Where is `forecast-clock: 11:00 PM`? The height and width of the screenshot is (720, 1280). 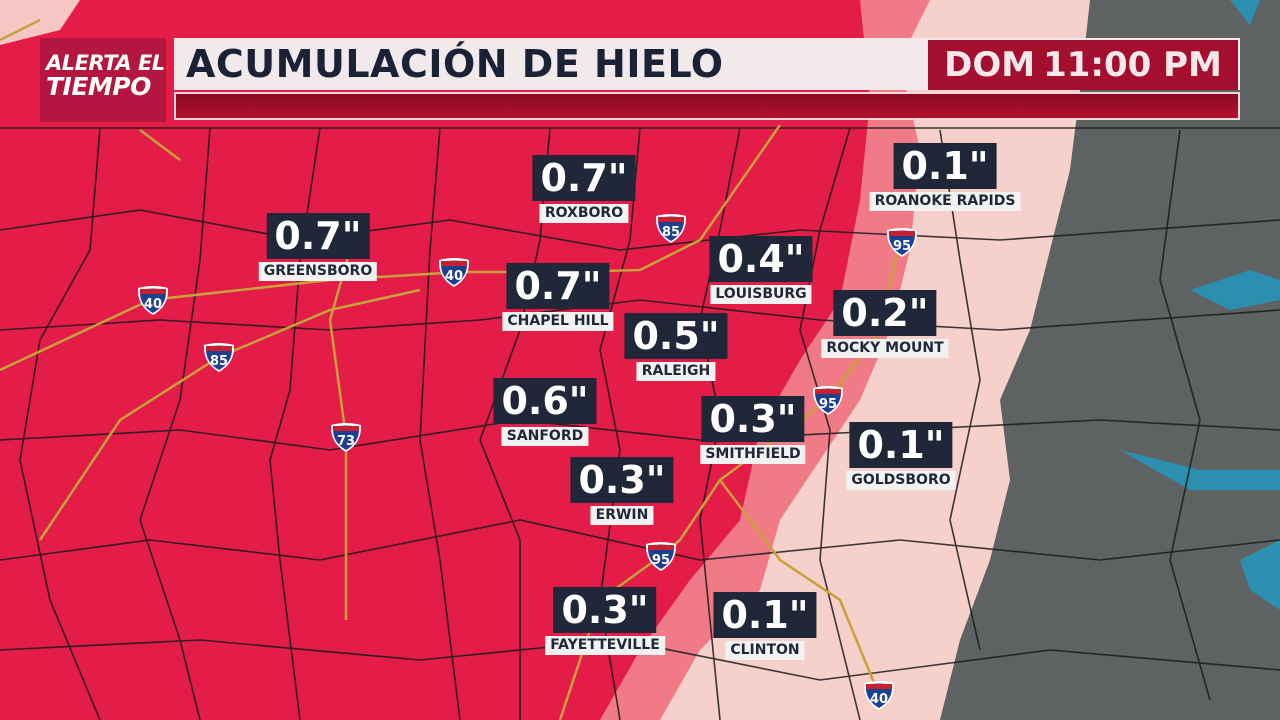
forecast-clock: 11:00 PM is located at coordinates (1132, 65).